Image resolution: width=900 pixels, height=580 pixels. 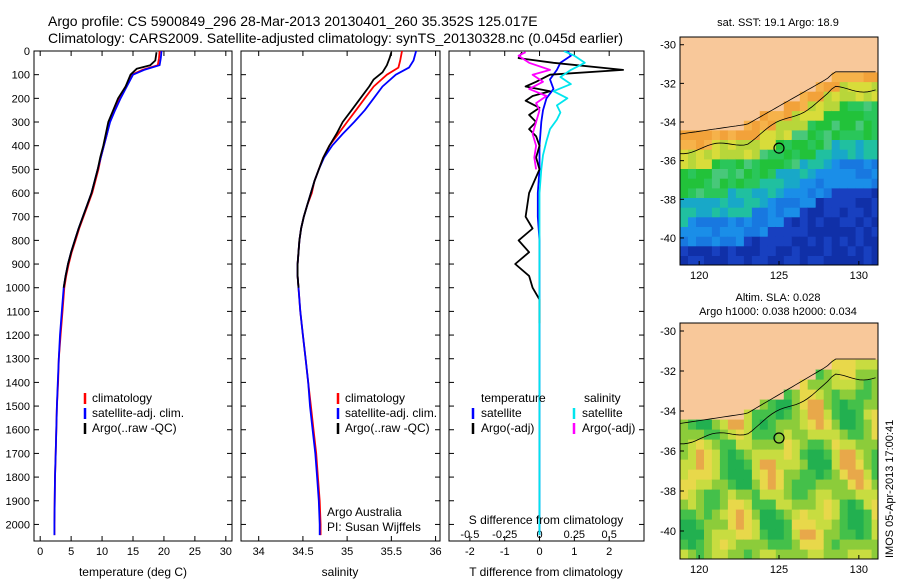 What do you see at coordinates (387, 428) in the screenshot?
I see `legend-label-argo: Argo(..raw -QC)` at bounding box center [387, 428].